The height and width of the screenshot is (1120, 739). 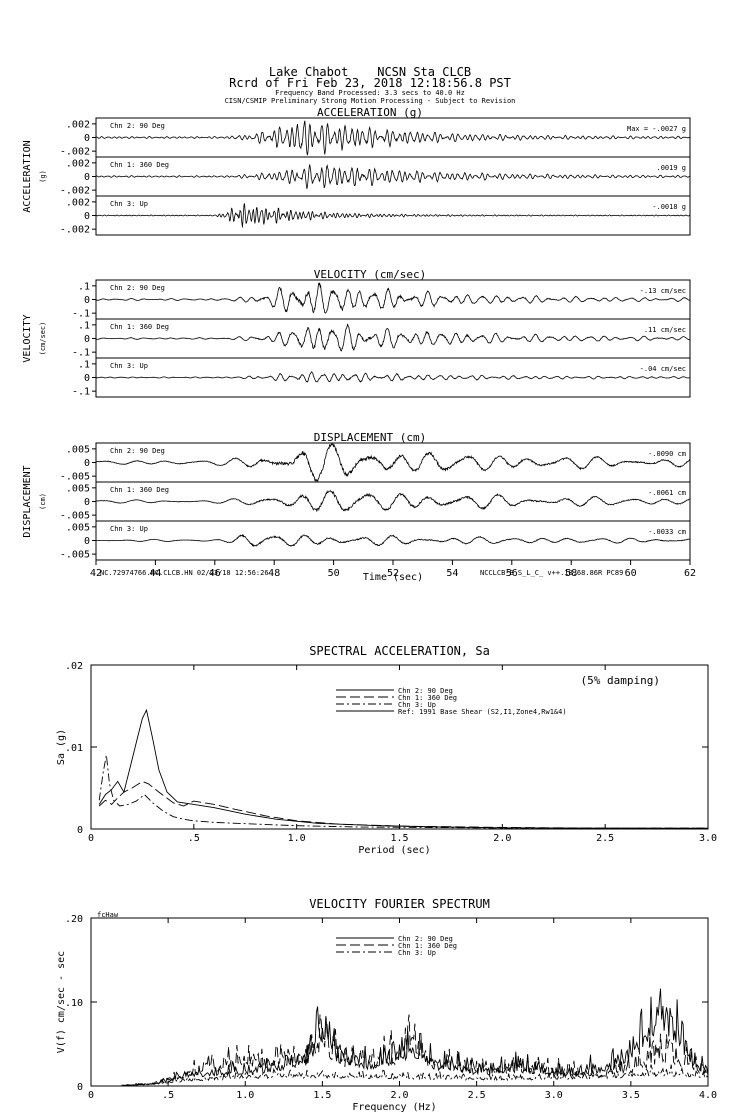 What do you see at coordinates (399, 904) in the screenshot?
I see `spectrum-title: VELOCITY FOURIER SPECTRUM` at bounding box center [399, 904].